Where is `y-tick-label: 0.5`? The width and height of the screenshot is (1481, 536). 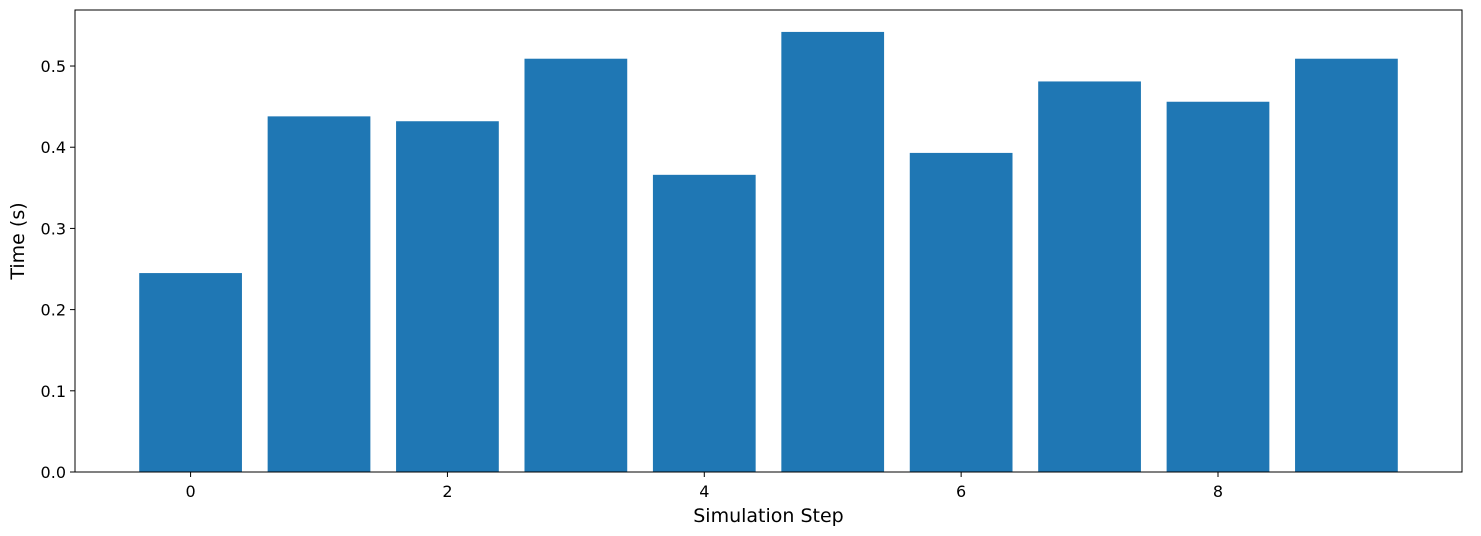 y-tick-label: 0.5 is located at coordinates (53, 66).